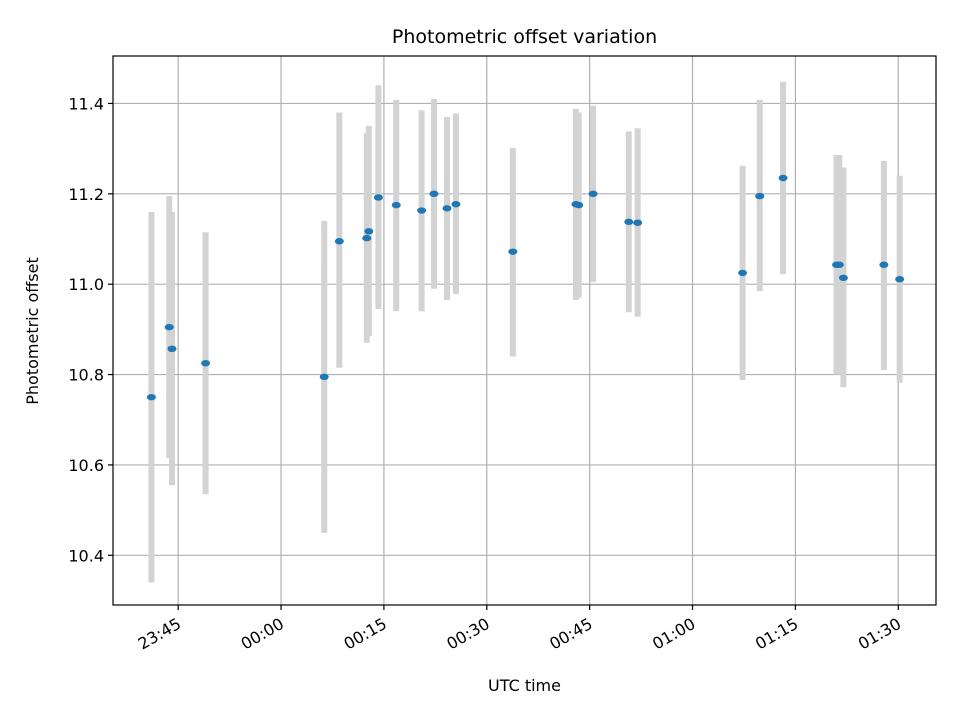 The width and height of the screenshot is (960, 720). What do you see at coordinates (86, 375) in the screenshot?
I see `y-tick-label: 10.8` at bounding box center [86, 375].